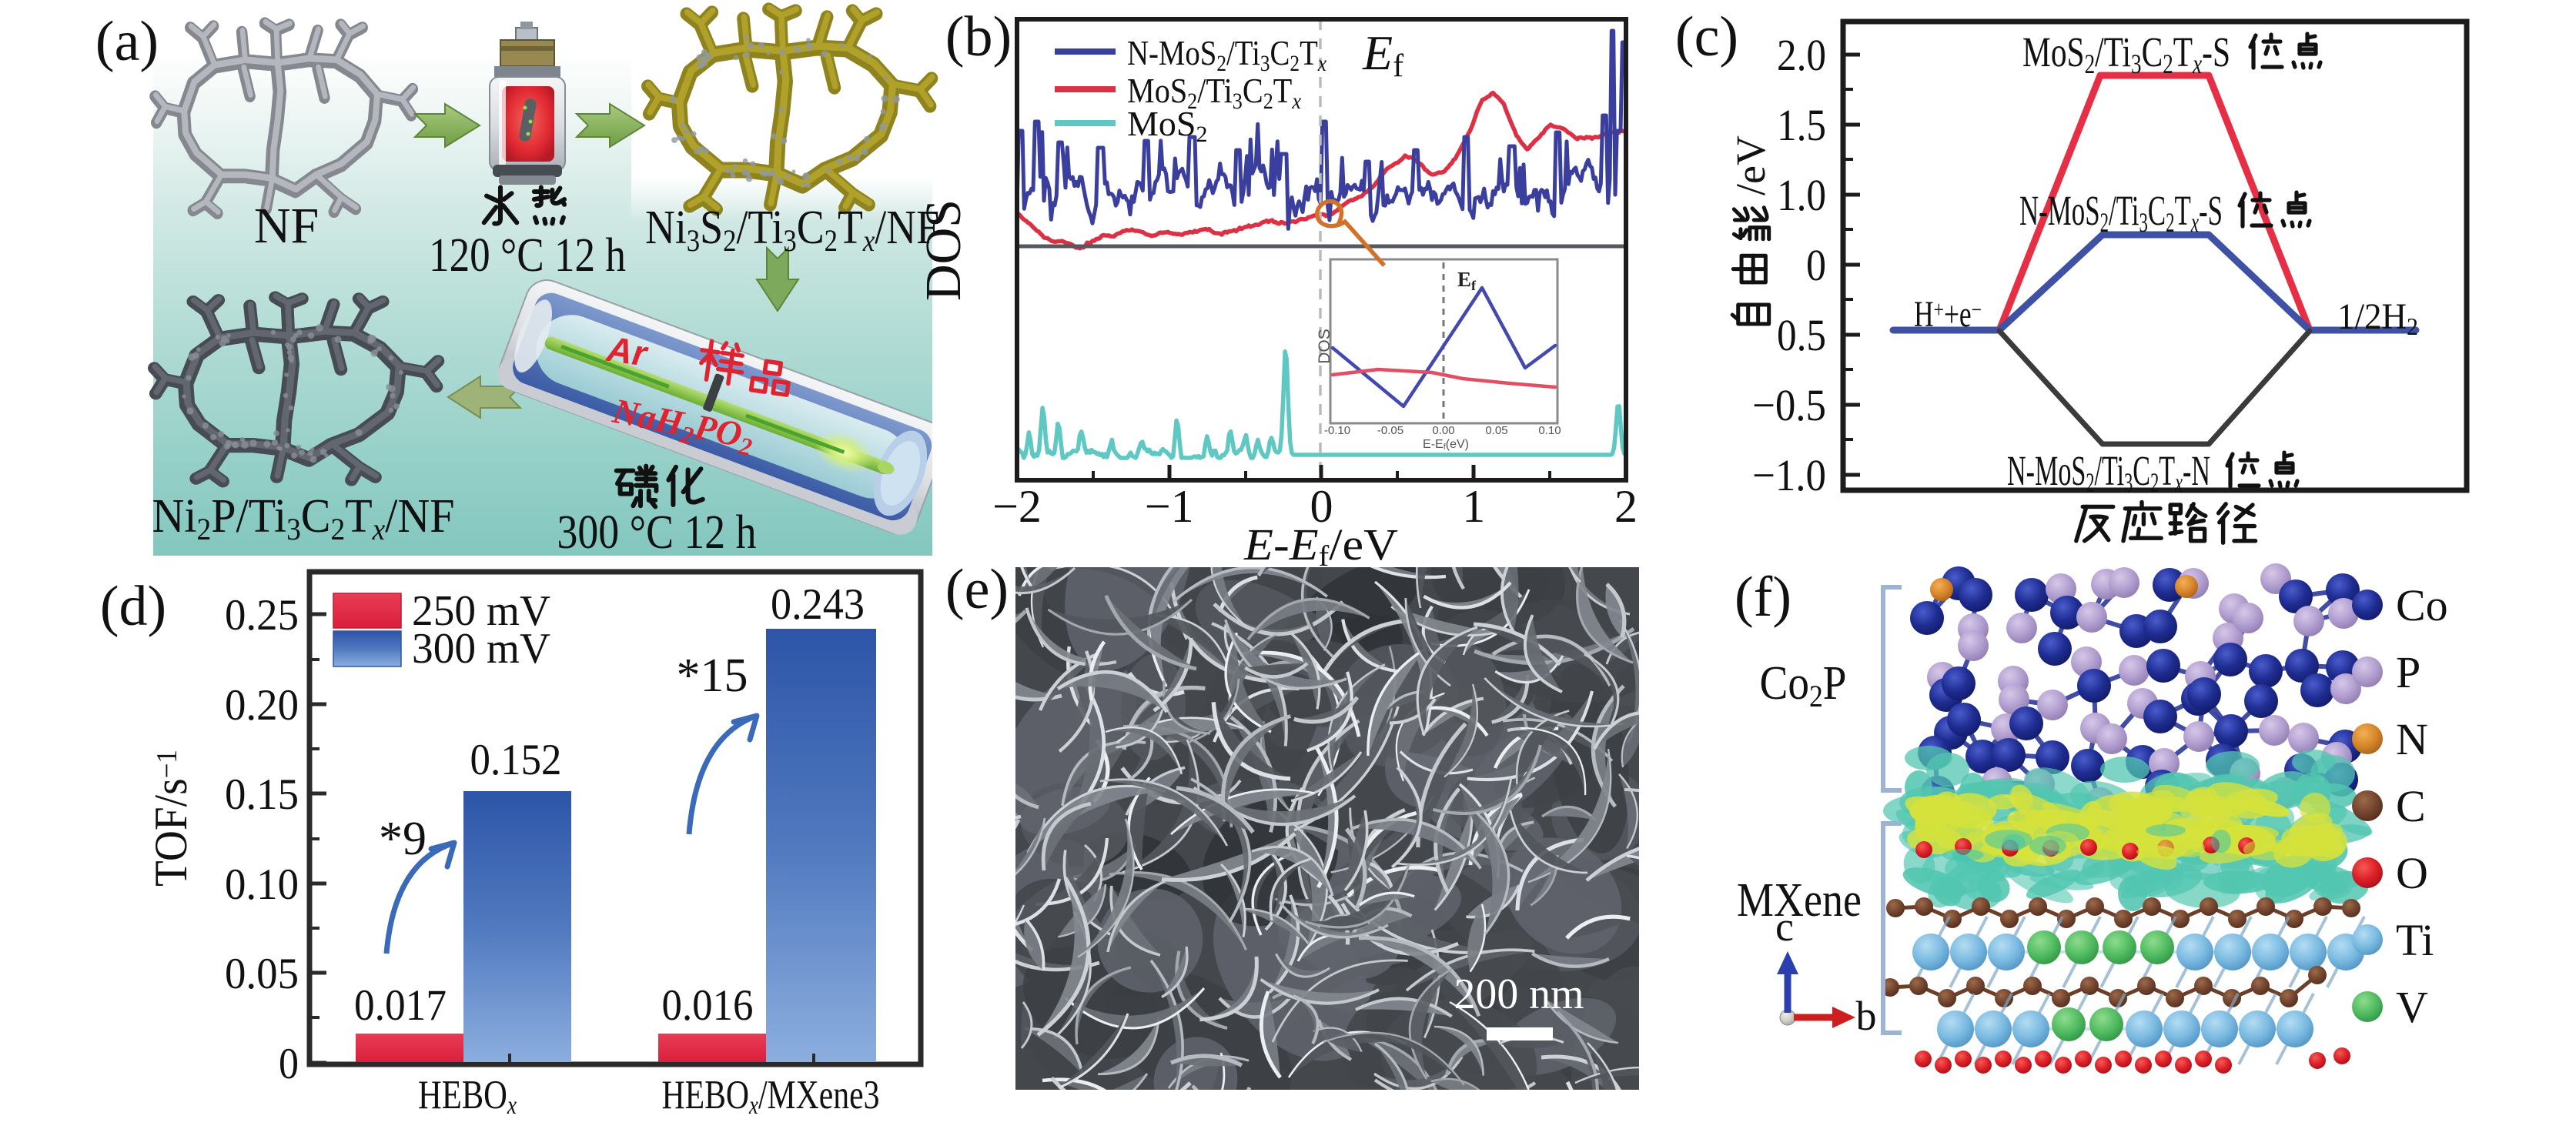  What do you see at coordinates (2411, 806) in the screenshot?
I see `svg-text: C` at bounding box center [2411, 806].